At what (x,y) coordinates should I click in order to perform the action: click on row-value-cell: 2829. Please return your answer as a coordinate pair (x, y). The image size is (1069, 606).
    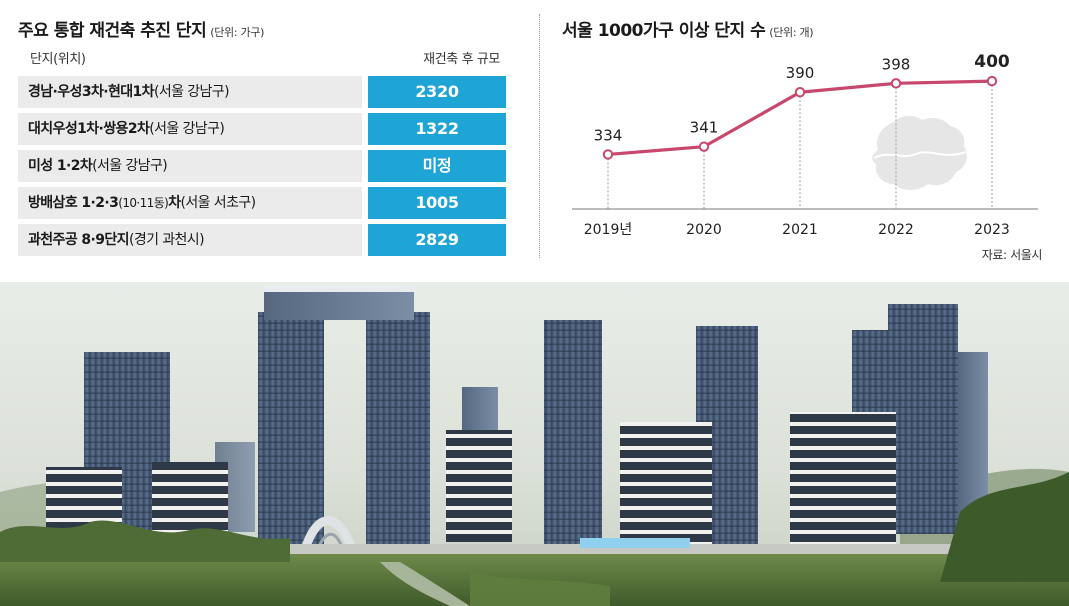
    Looking at the image, I should click on (437, 240).